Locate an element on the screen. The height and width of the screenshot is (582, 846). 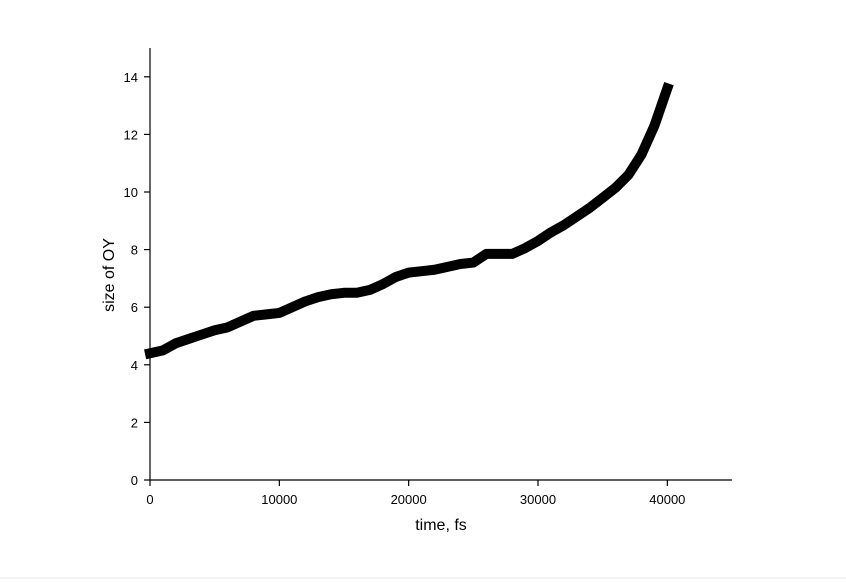
y-tick-label: 12 is located at coordinates (131, 134).